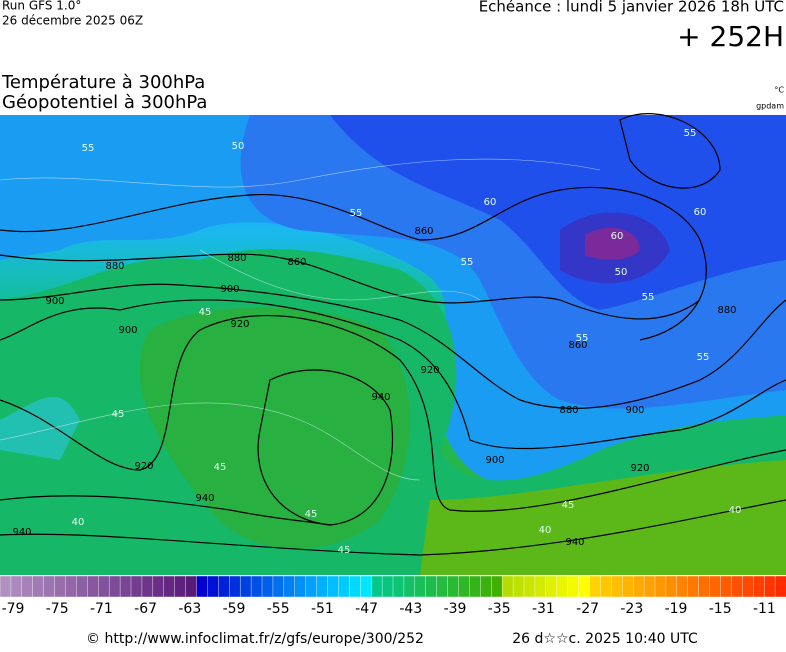  Describe the element at coordinates (78, 522) in the screenshot. I see `temperature-label: 40` at that location.